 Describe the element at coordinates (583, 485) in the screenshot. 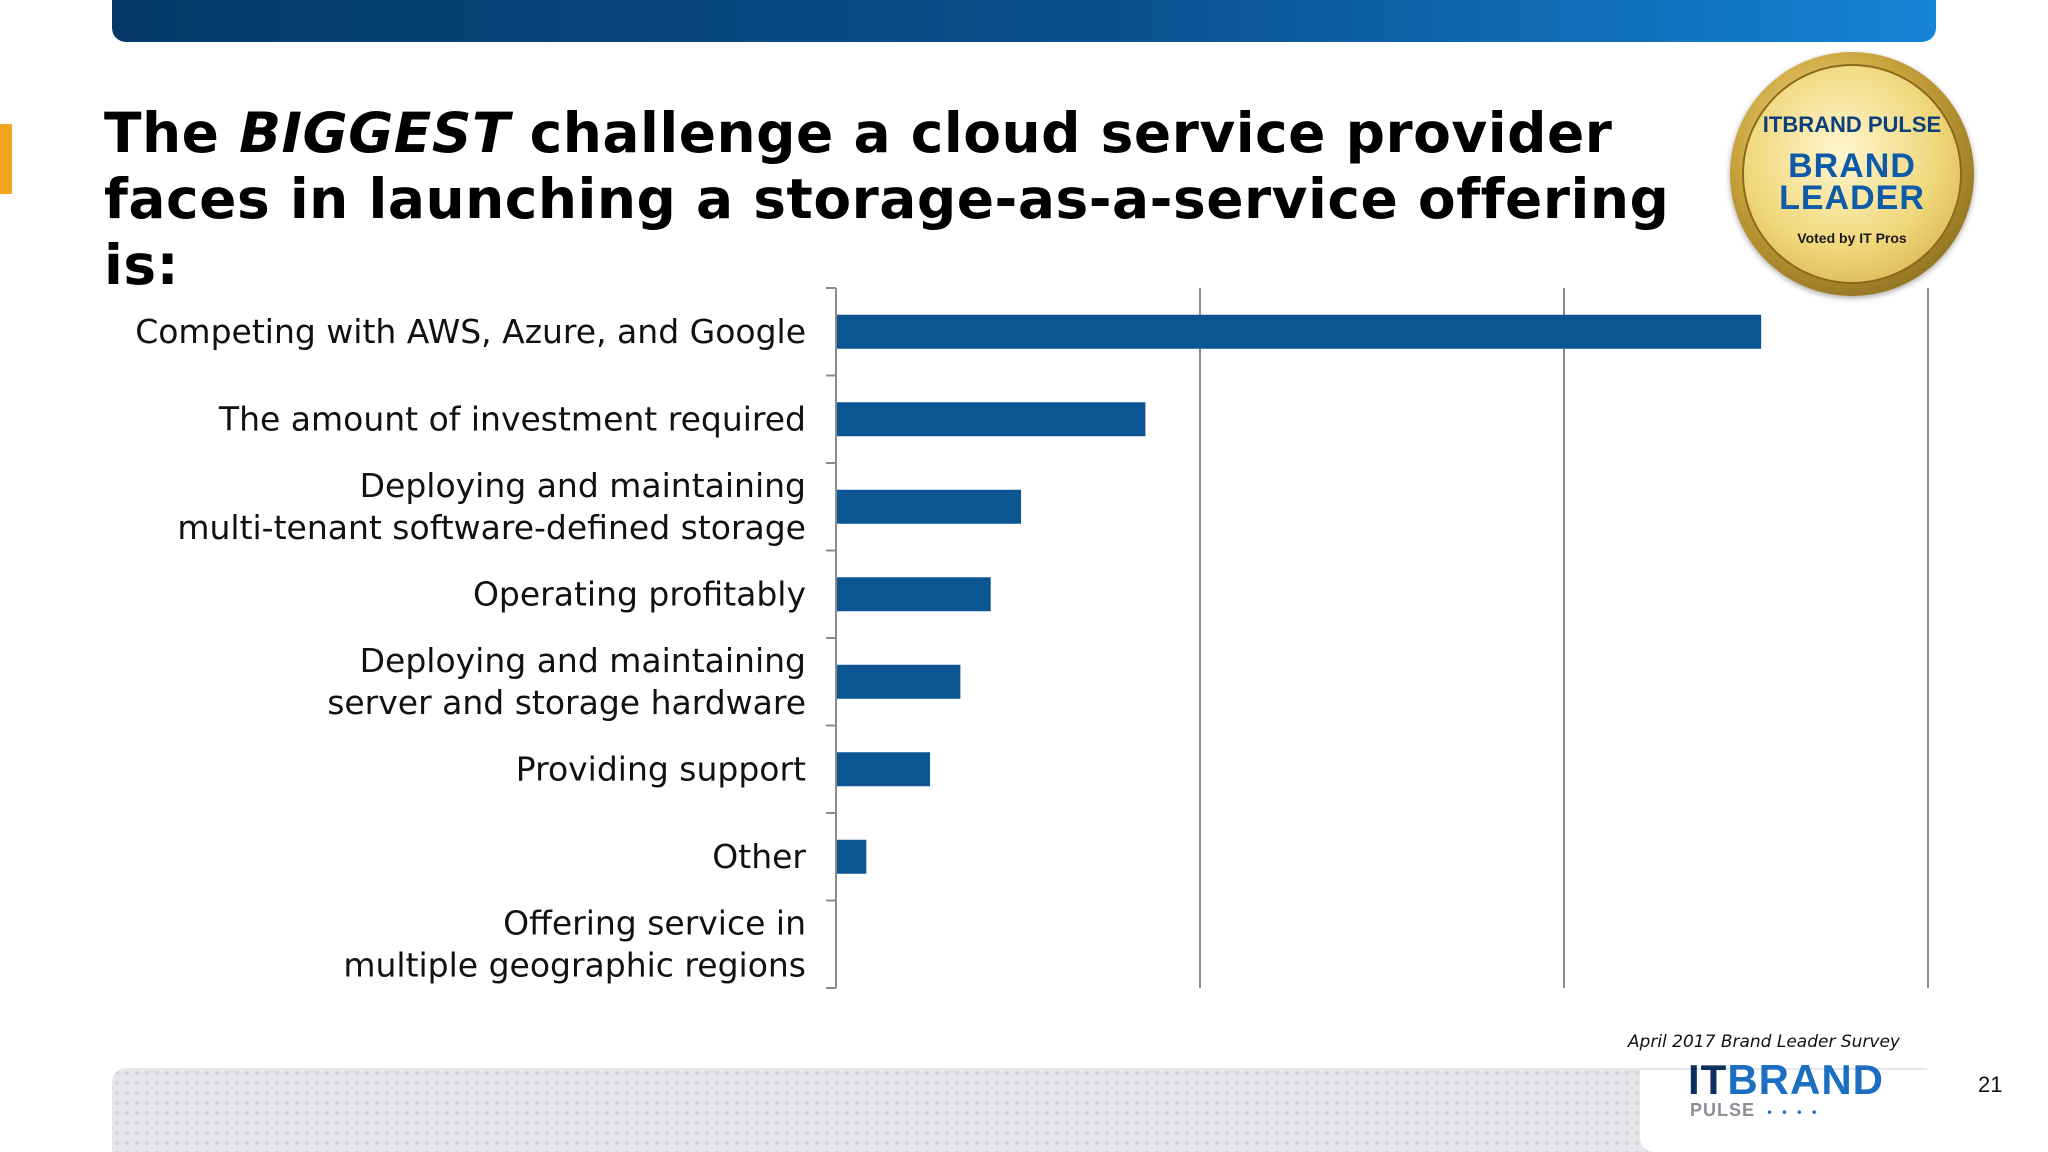

I see `category-label-2-line-0: Deploying and maintaining` at that location.